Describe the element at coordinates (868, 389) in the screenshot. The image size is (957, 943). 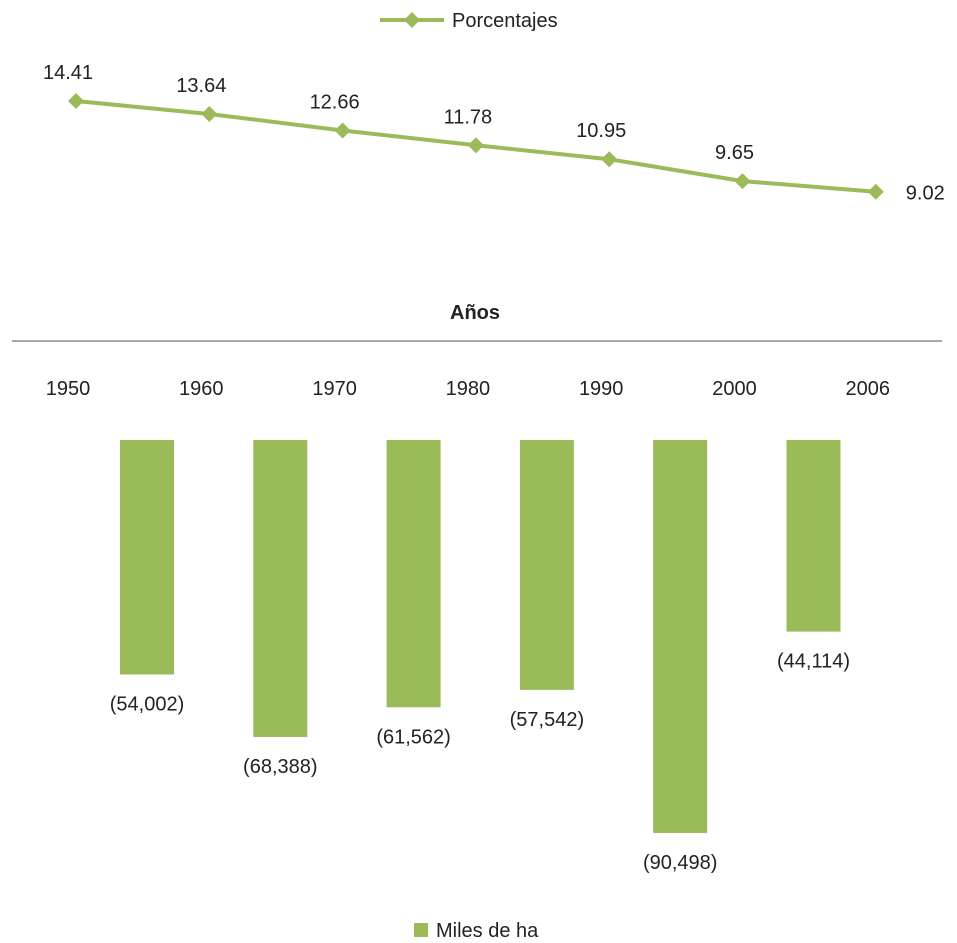
I see `x-tick-label-2006: 2006` at that location.